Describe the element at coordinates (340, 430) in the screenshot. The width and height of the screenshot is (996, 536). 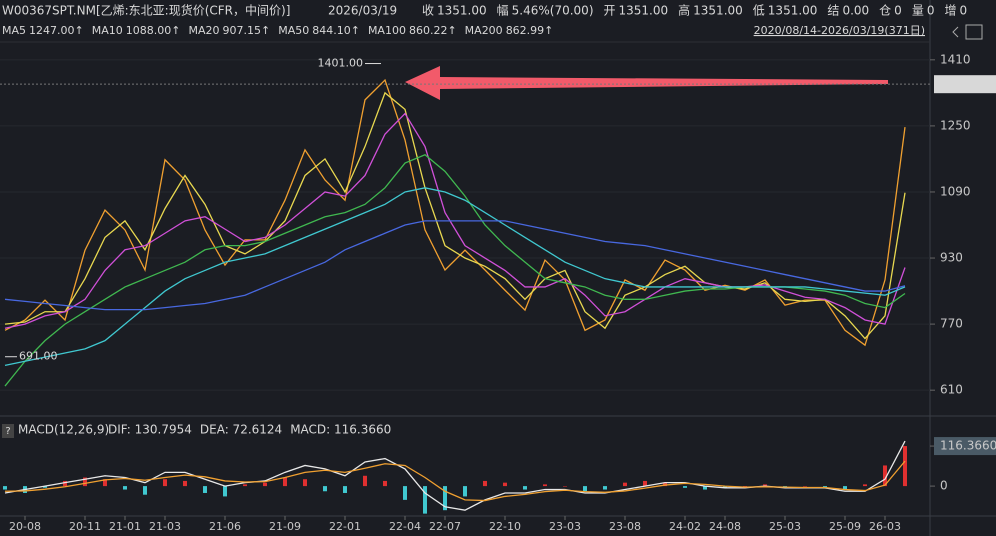
I see `macd-legend: MACD: 116.3660` at that location.